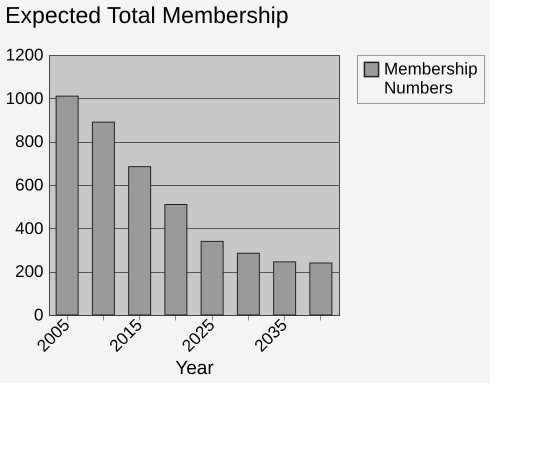 The height and width of the screenshot is (456, 556). I want to click on y-tick-label: 800, so click(29, 142).